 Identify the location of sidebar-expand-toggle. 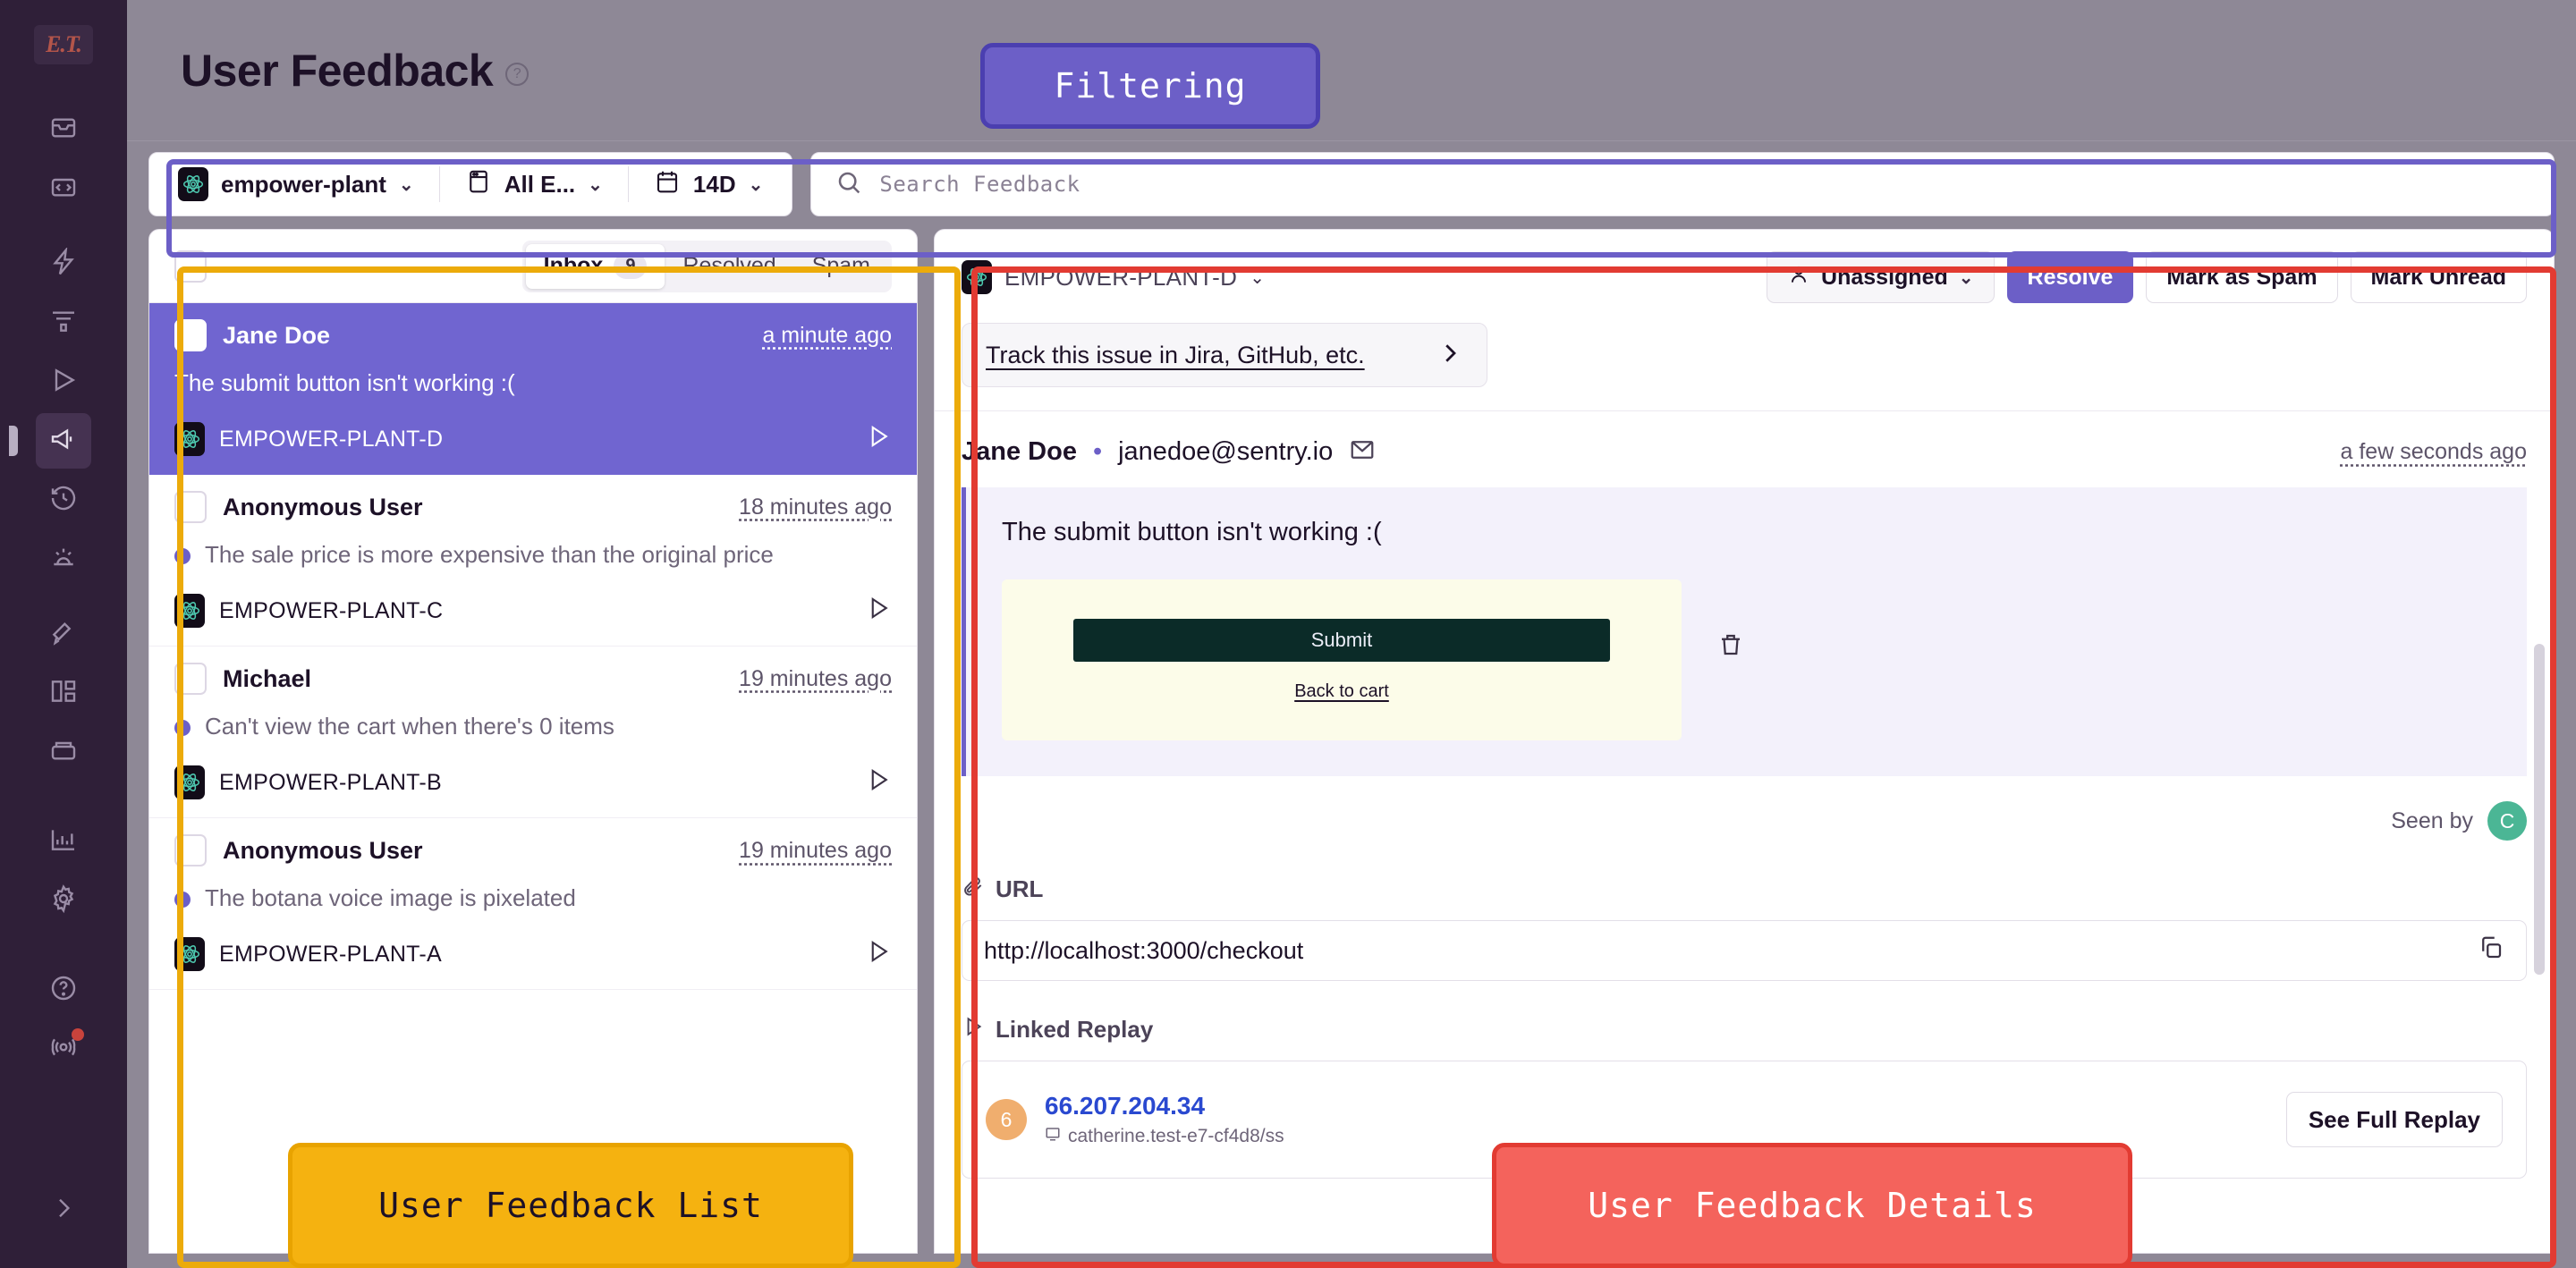
(63, 1210).